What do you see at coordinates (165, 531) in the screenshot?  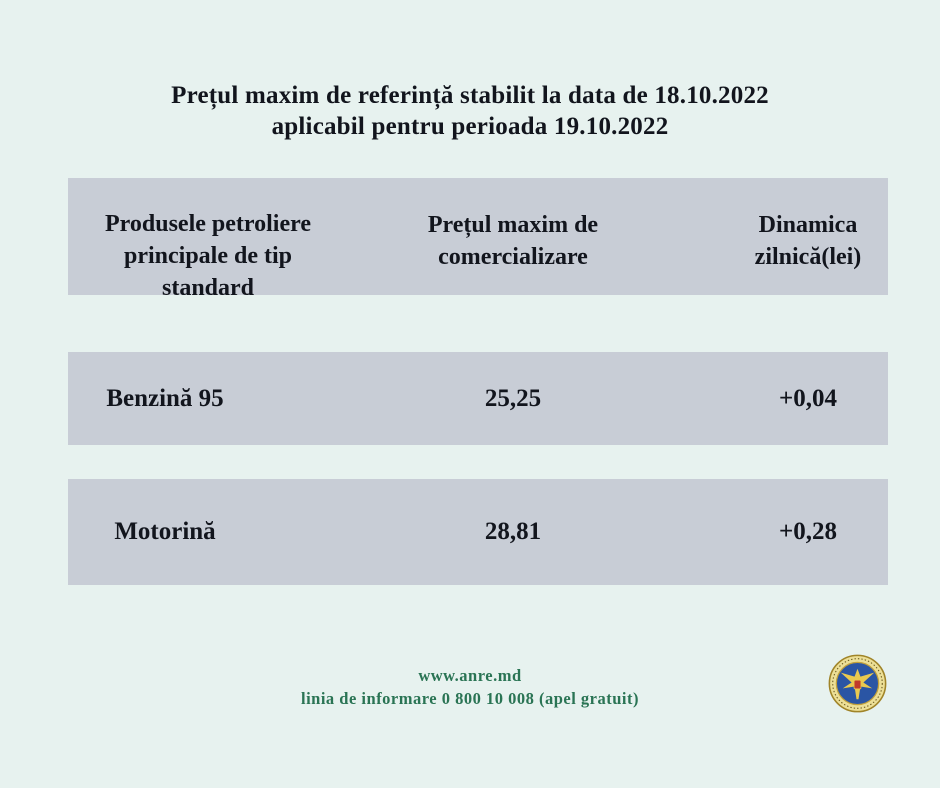 I see `product-name-motorina: Motorină` at bounding box center [165, 531].